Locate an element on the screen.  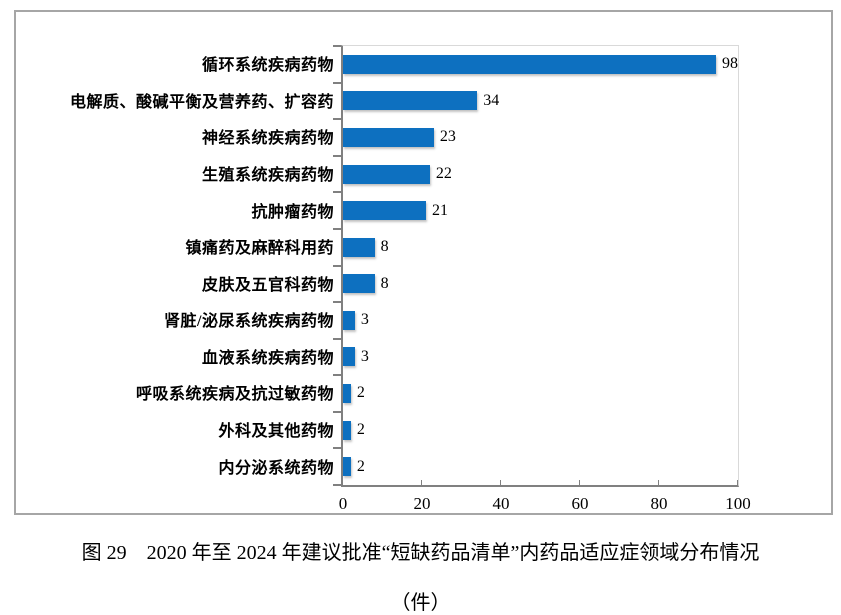
bar-row: 34 is located at coordinates (540, 101).